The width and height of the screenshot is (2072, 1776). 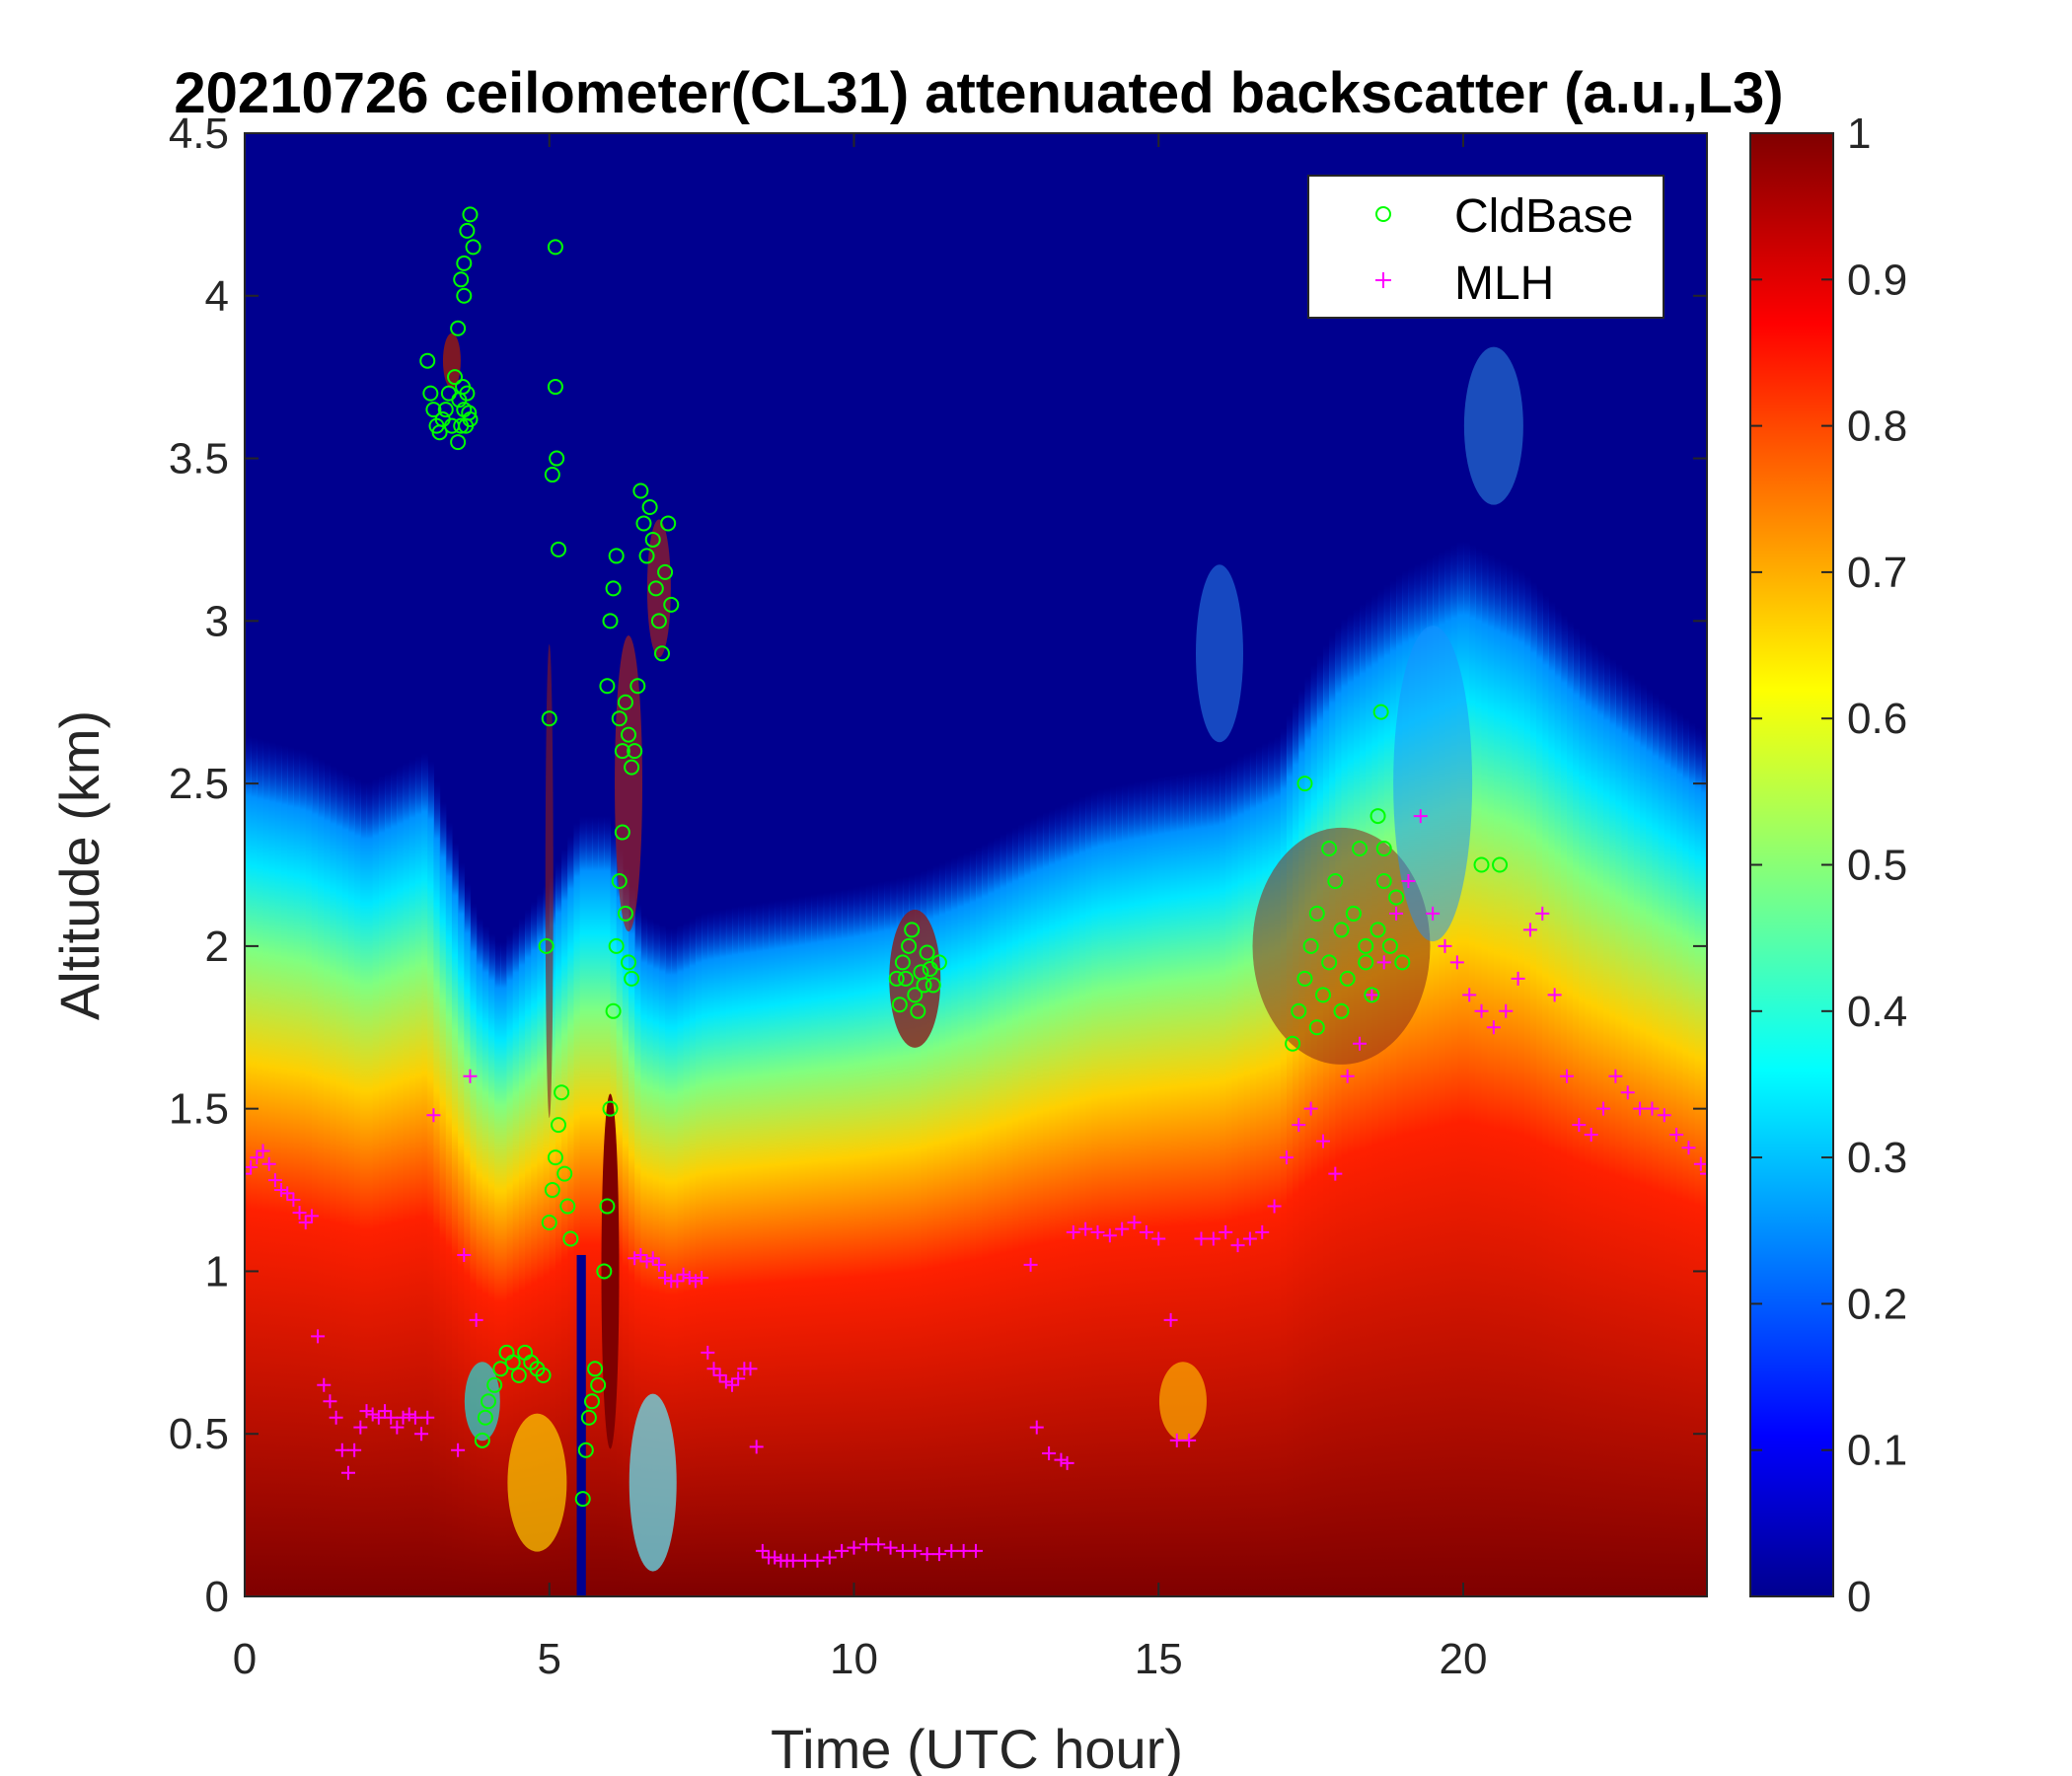 What do you see at coordinates (1859, 1597) in the screenshot?
I see `colorbar-tick-label: 0` at bounding box center [1859, 1597].